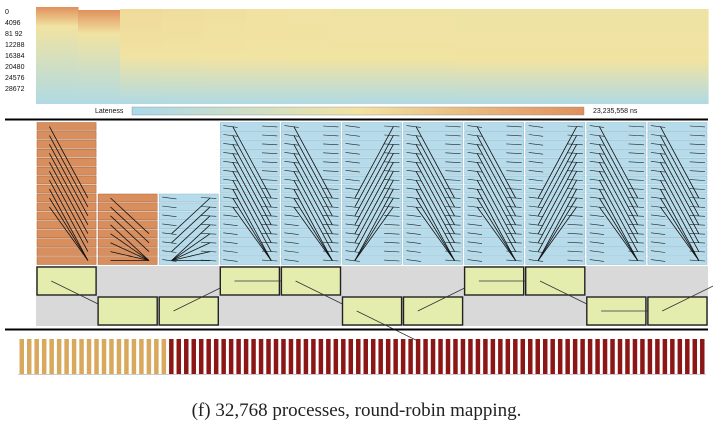  Describe the element at coordinates (14, 34) in the screenshot. I see `y-tick-label: 81 92` at that location.